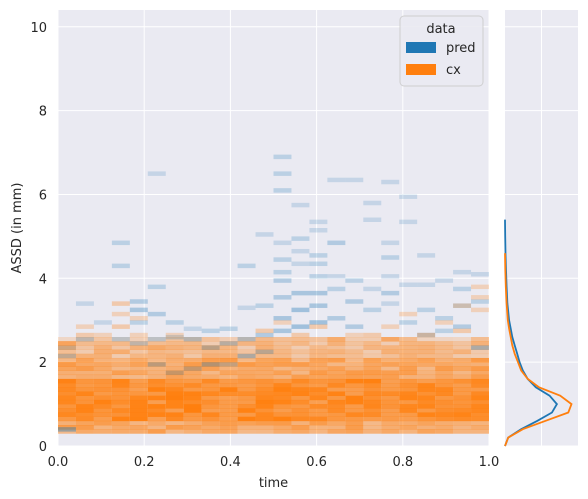 The height and width of the screenshot is (499, 588). I want to click on y-tick-label: 0, so click(43, 447).